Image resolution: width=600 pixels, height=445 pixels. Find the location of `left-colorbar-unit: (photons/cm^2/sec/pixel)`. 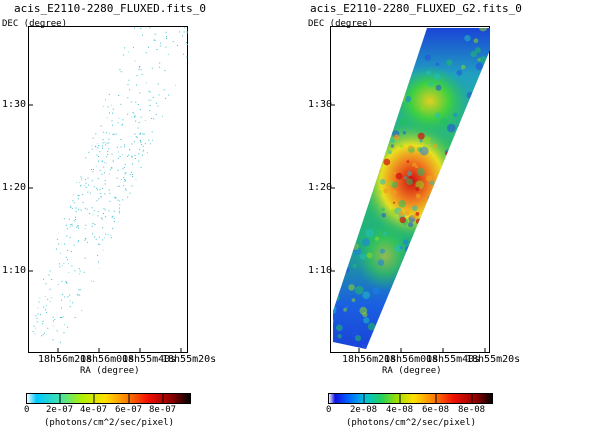

left-colorbar-unit: (photons/cm^2/sec/pixel) is located at coordinates (109, 423).